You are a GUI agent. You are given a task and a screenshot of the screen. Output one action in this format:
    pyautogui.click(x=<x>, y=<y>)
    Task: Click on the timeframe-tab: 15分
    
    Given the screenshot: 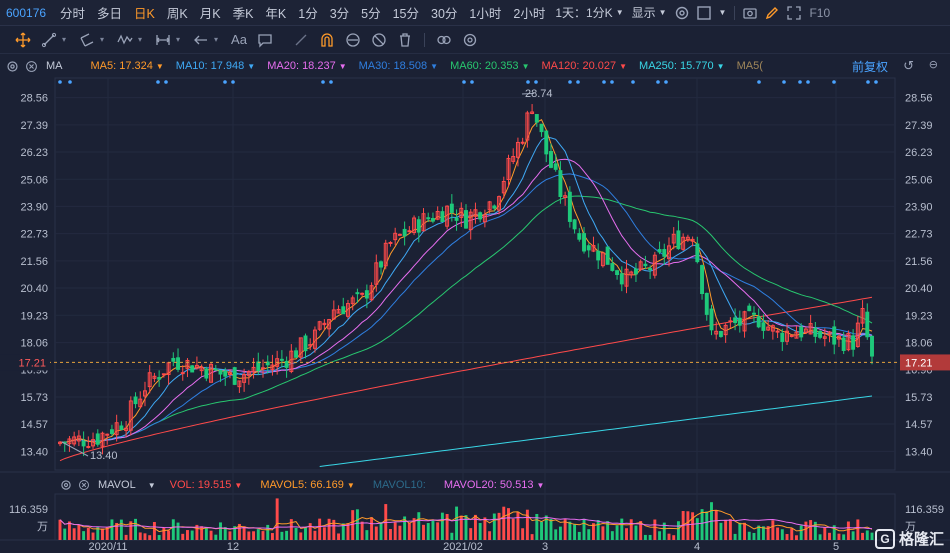 What is the action you would take?
    pyautogui.click(x=406, y=14)
    